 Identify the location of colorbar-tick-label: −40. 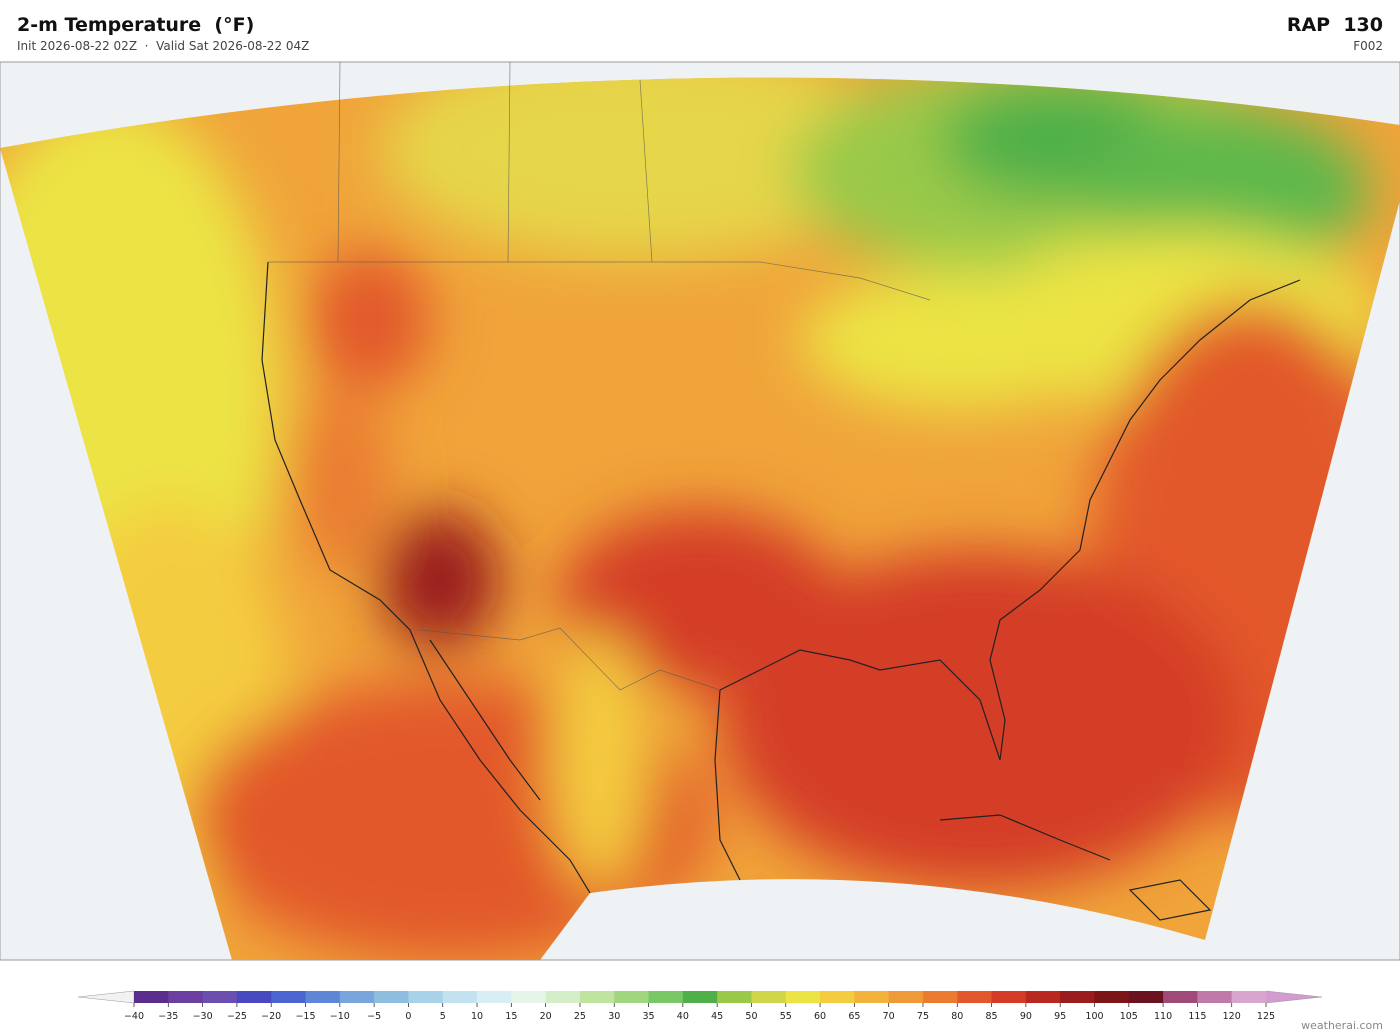
(134, 1016).